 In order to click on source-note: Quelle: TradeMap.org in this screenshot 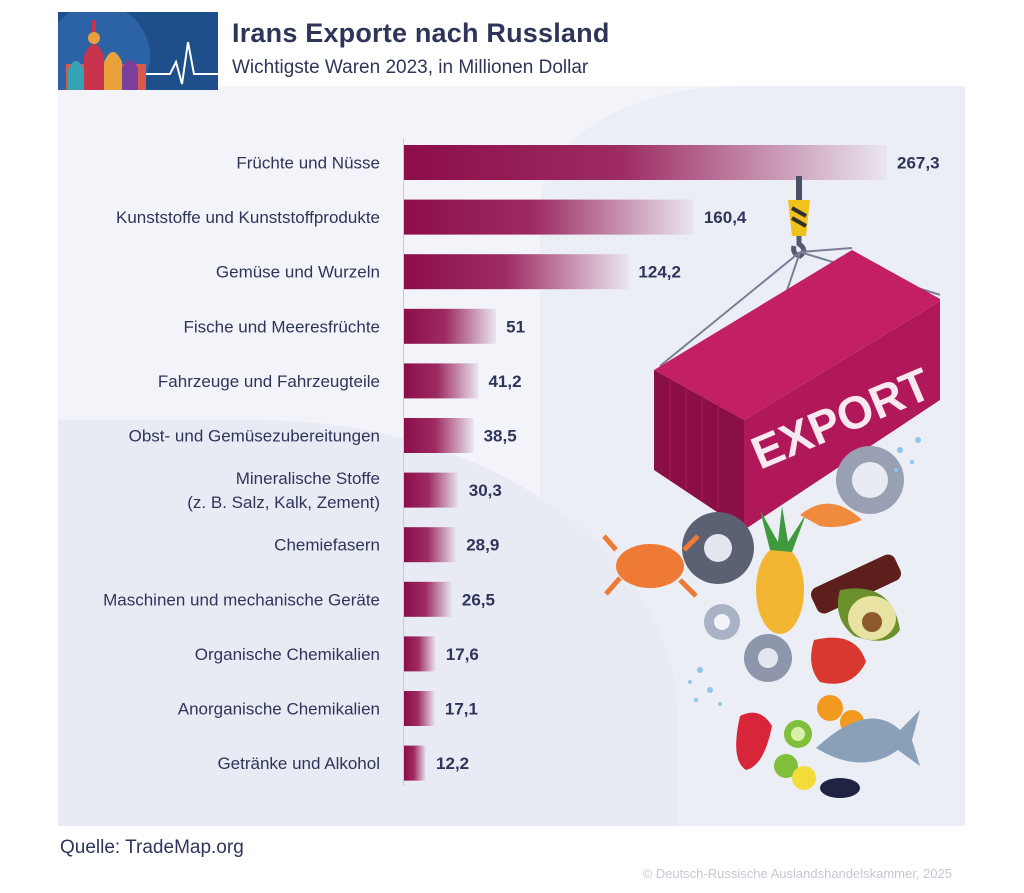, I will do `click(152, 847)`.